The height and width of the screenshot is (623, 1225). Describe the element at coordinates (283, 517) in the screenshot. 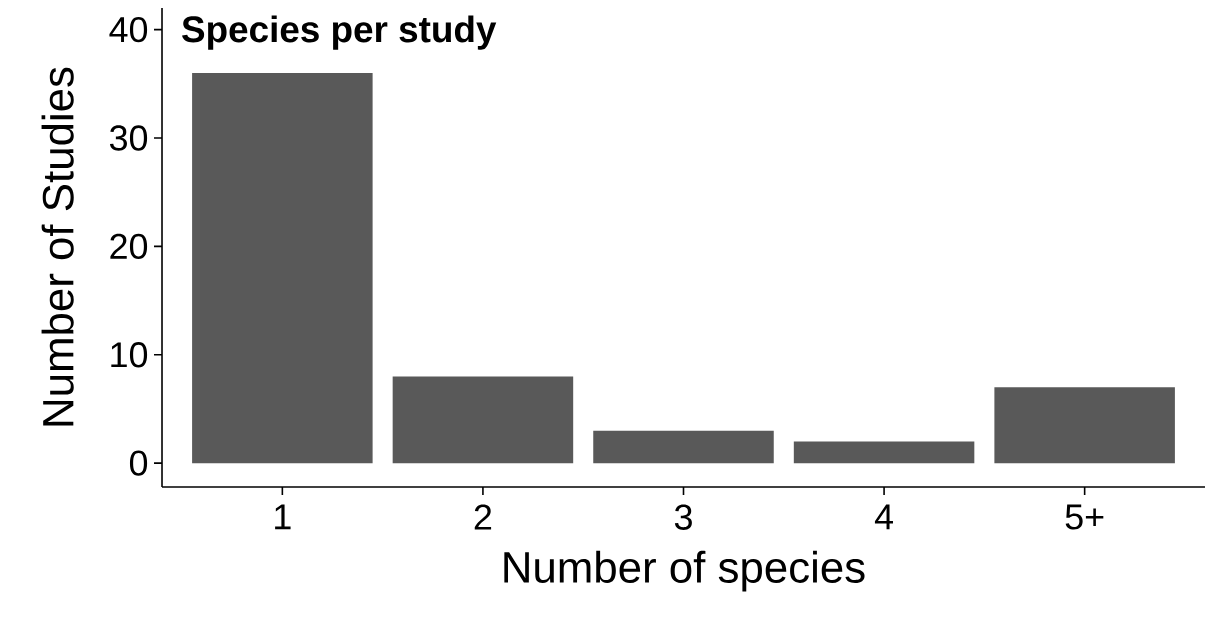

I see `x-tick-label: 1` at that location.